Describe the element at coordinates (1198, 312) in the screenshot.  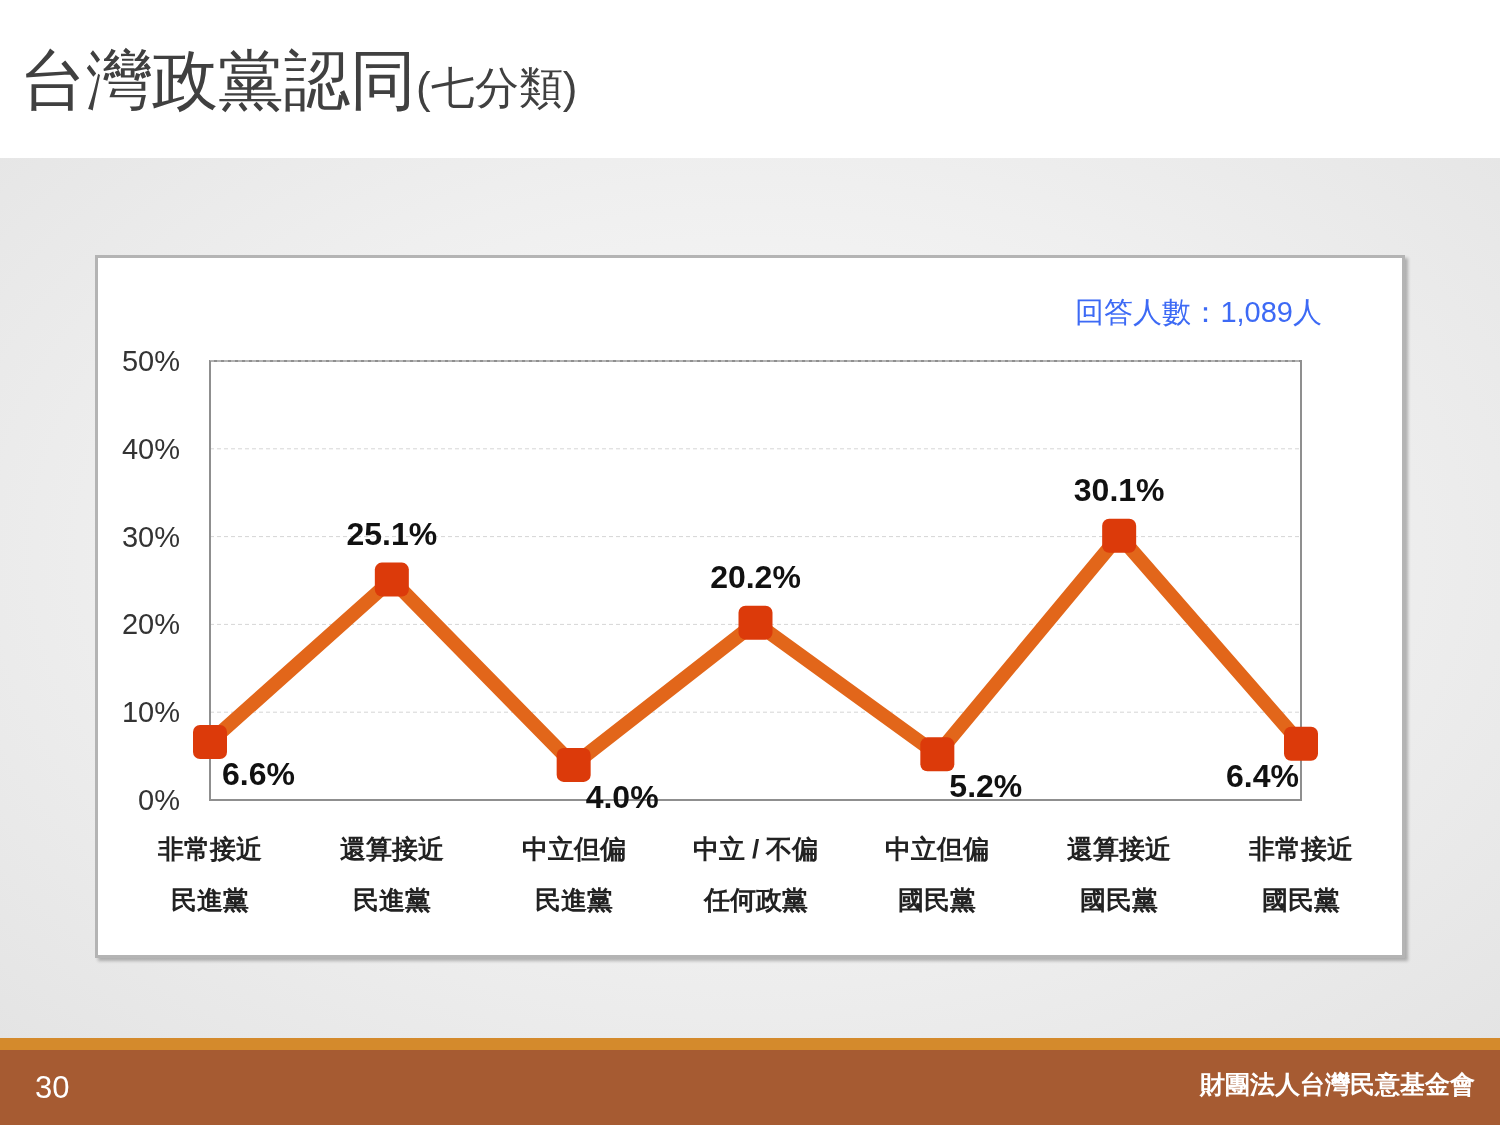
I see `text: 回答人數：1,089人` at that location.